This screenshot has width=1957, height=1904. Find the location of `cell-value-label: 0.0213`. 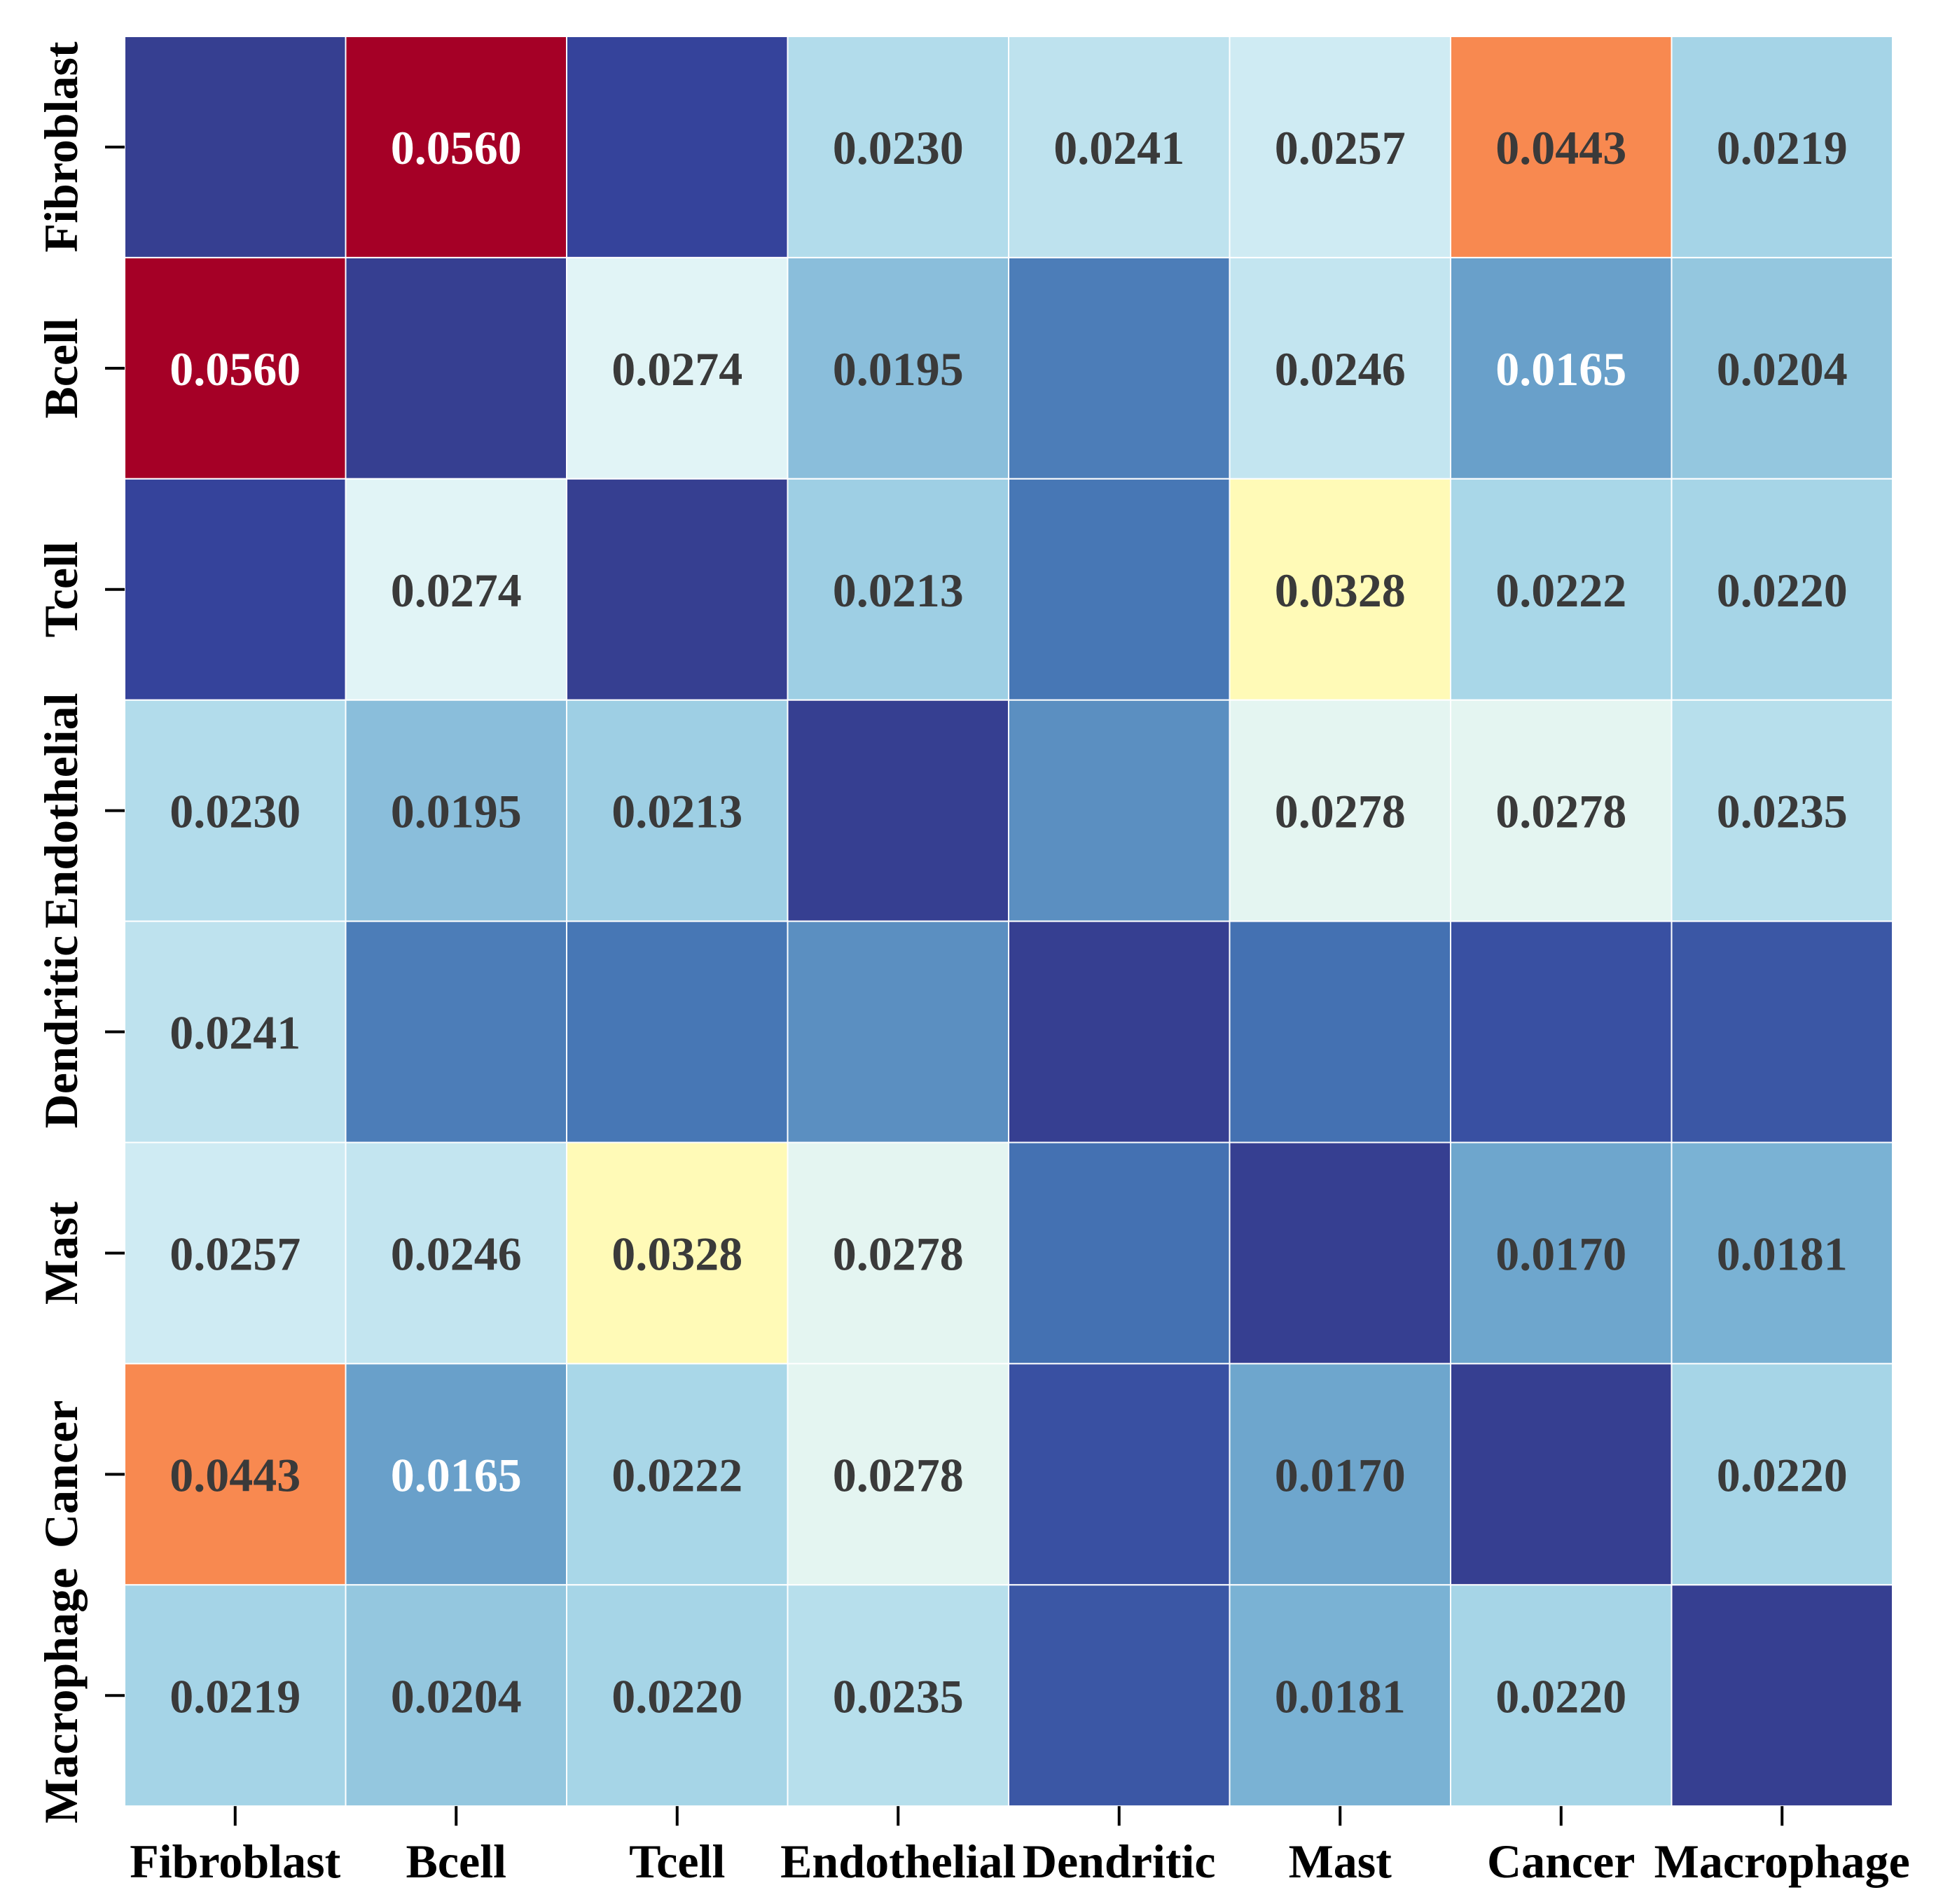

cell-value-label: 0.0213 is located at coordinates (898, 590).